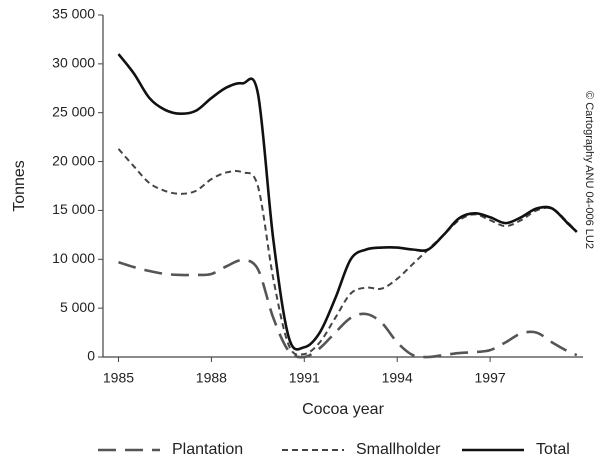 This screenshot has height=463, width=597. I want to click on legend-label: Smallholder, so click(398, 449).